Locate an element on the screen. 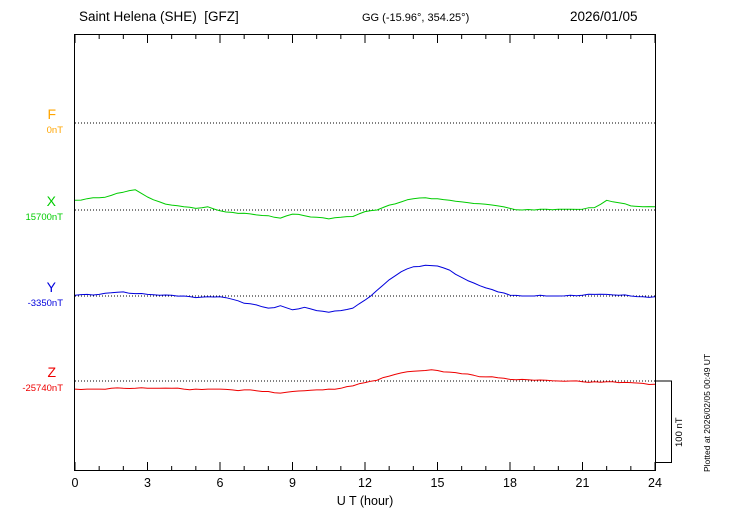 This screenshot has width=730, height=520. plot-date: 2026/01/05 is located at coordinates (604, 16).